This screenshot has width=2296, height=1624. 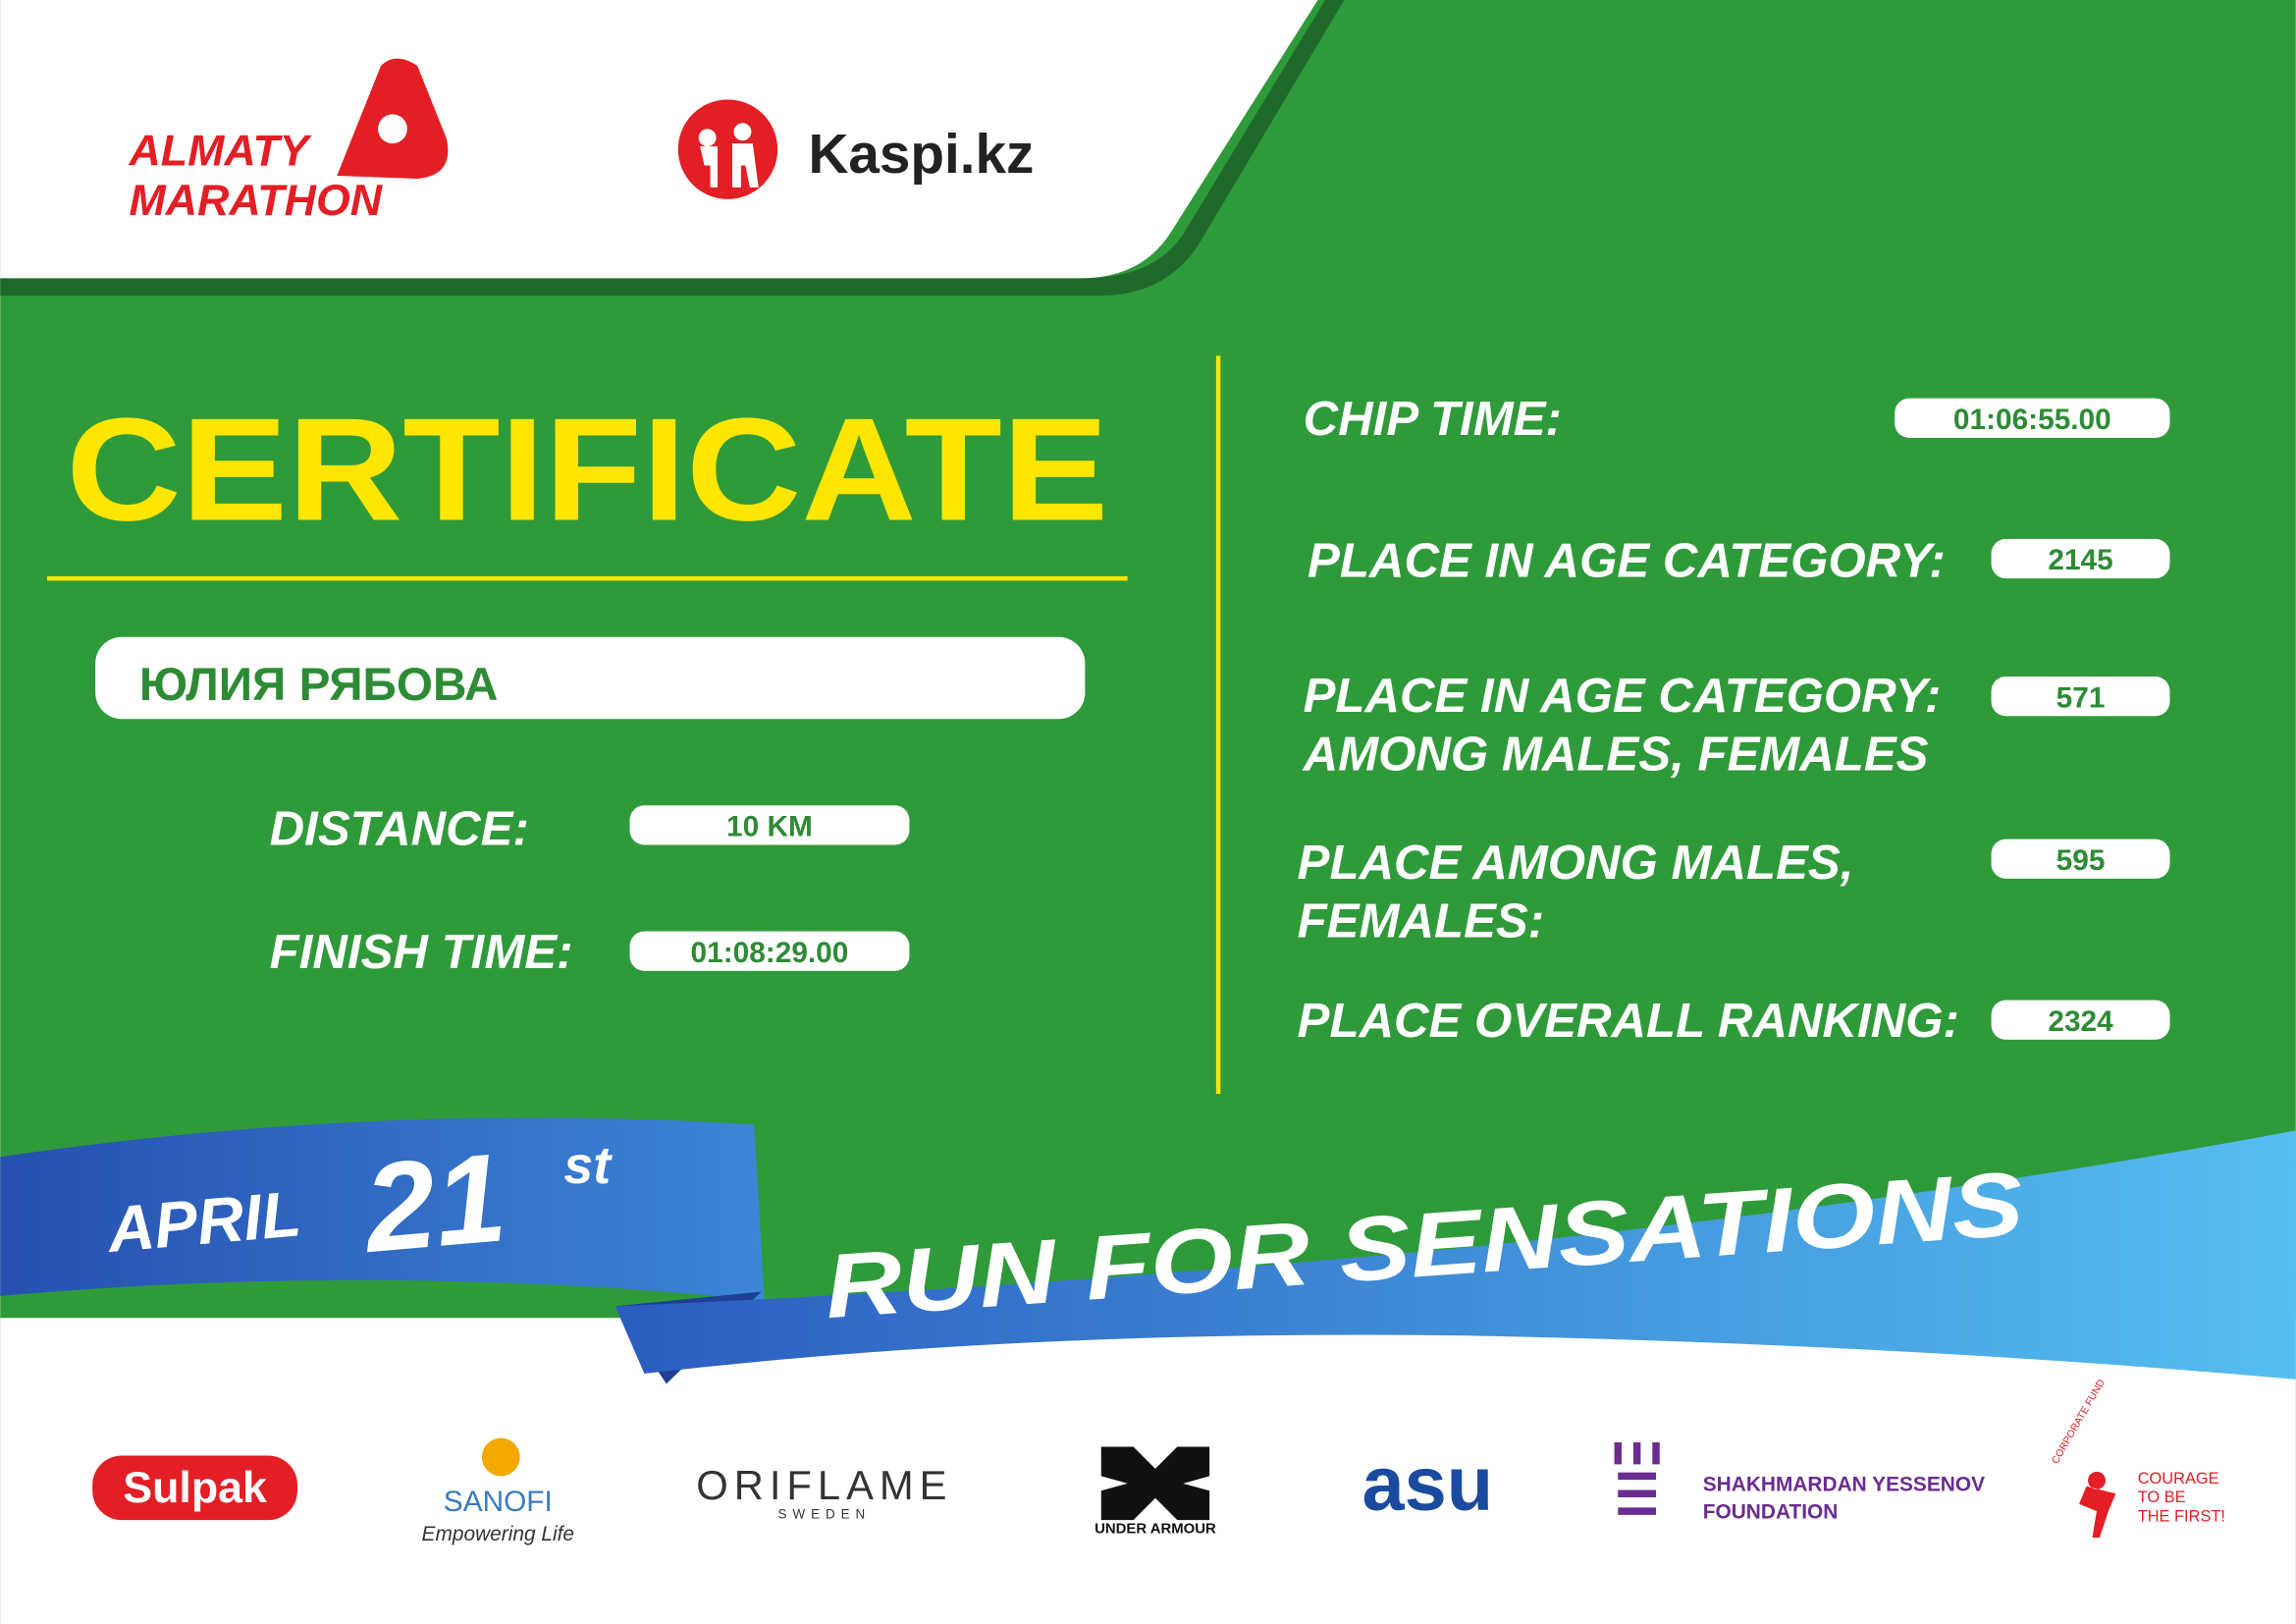 What do you see at coordinates (256, 200) in the screenshot?
I see `logo-text: MARATHON` at bounding box center [256, 200].